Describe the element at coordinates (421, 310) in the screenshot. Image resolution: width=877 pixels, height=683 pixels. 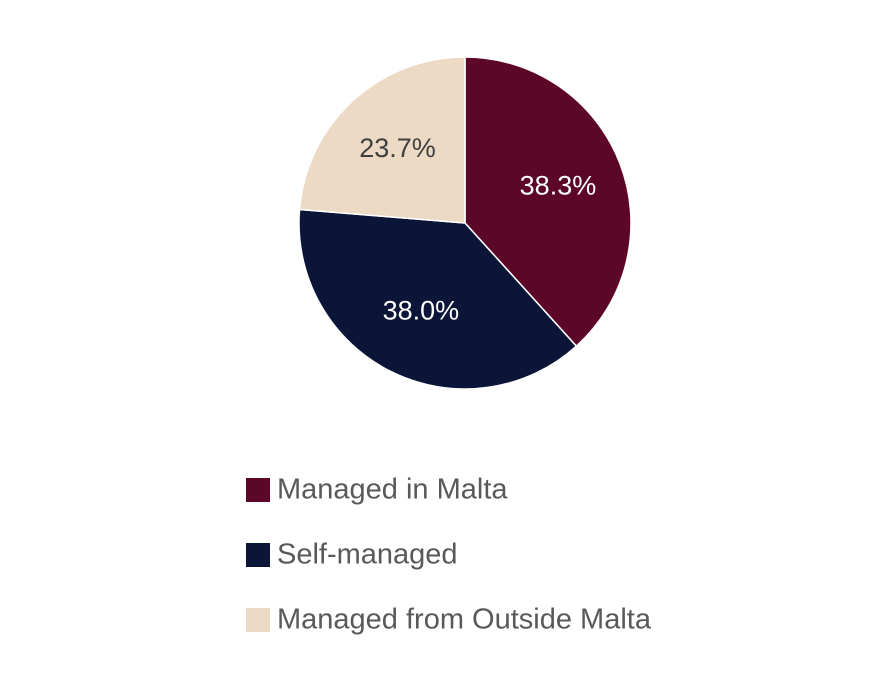
I see `data-label-self-managed: 38.0%` at that location.